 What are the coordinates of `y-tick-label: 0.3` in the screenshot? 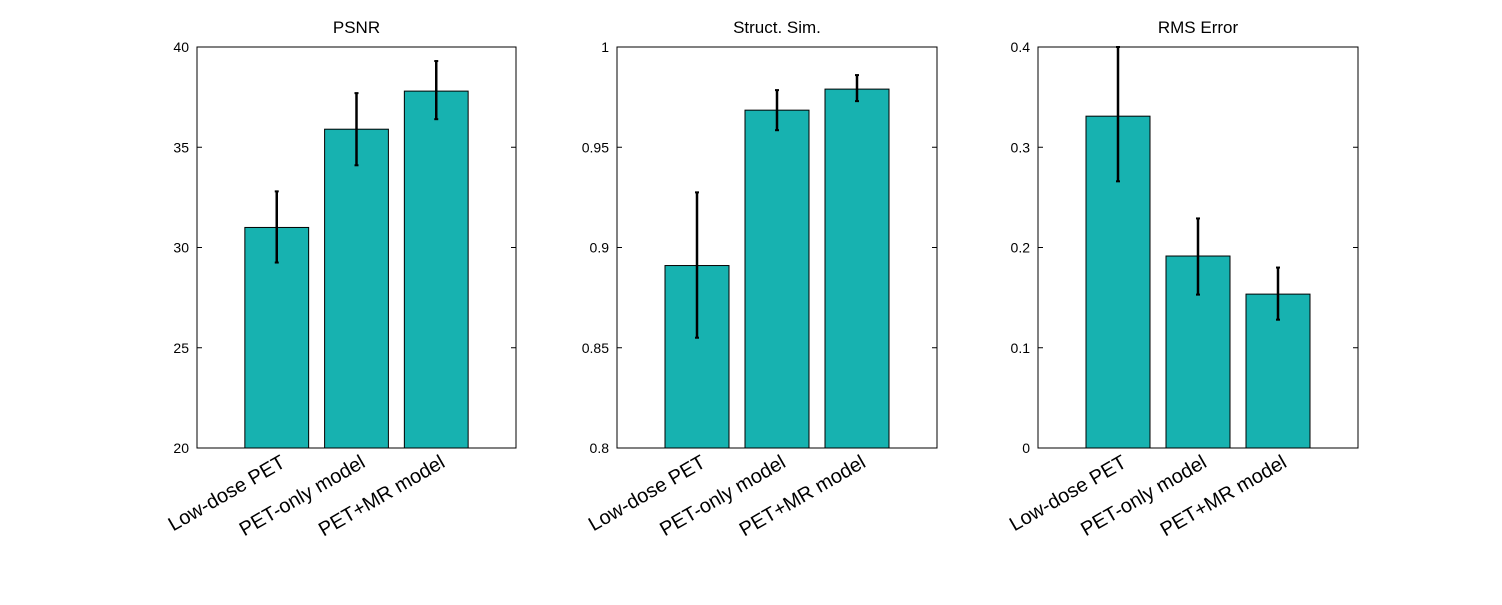 It's located at (1021, 147).